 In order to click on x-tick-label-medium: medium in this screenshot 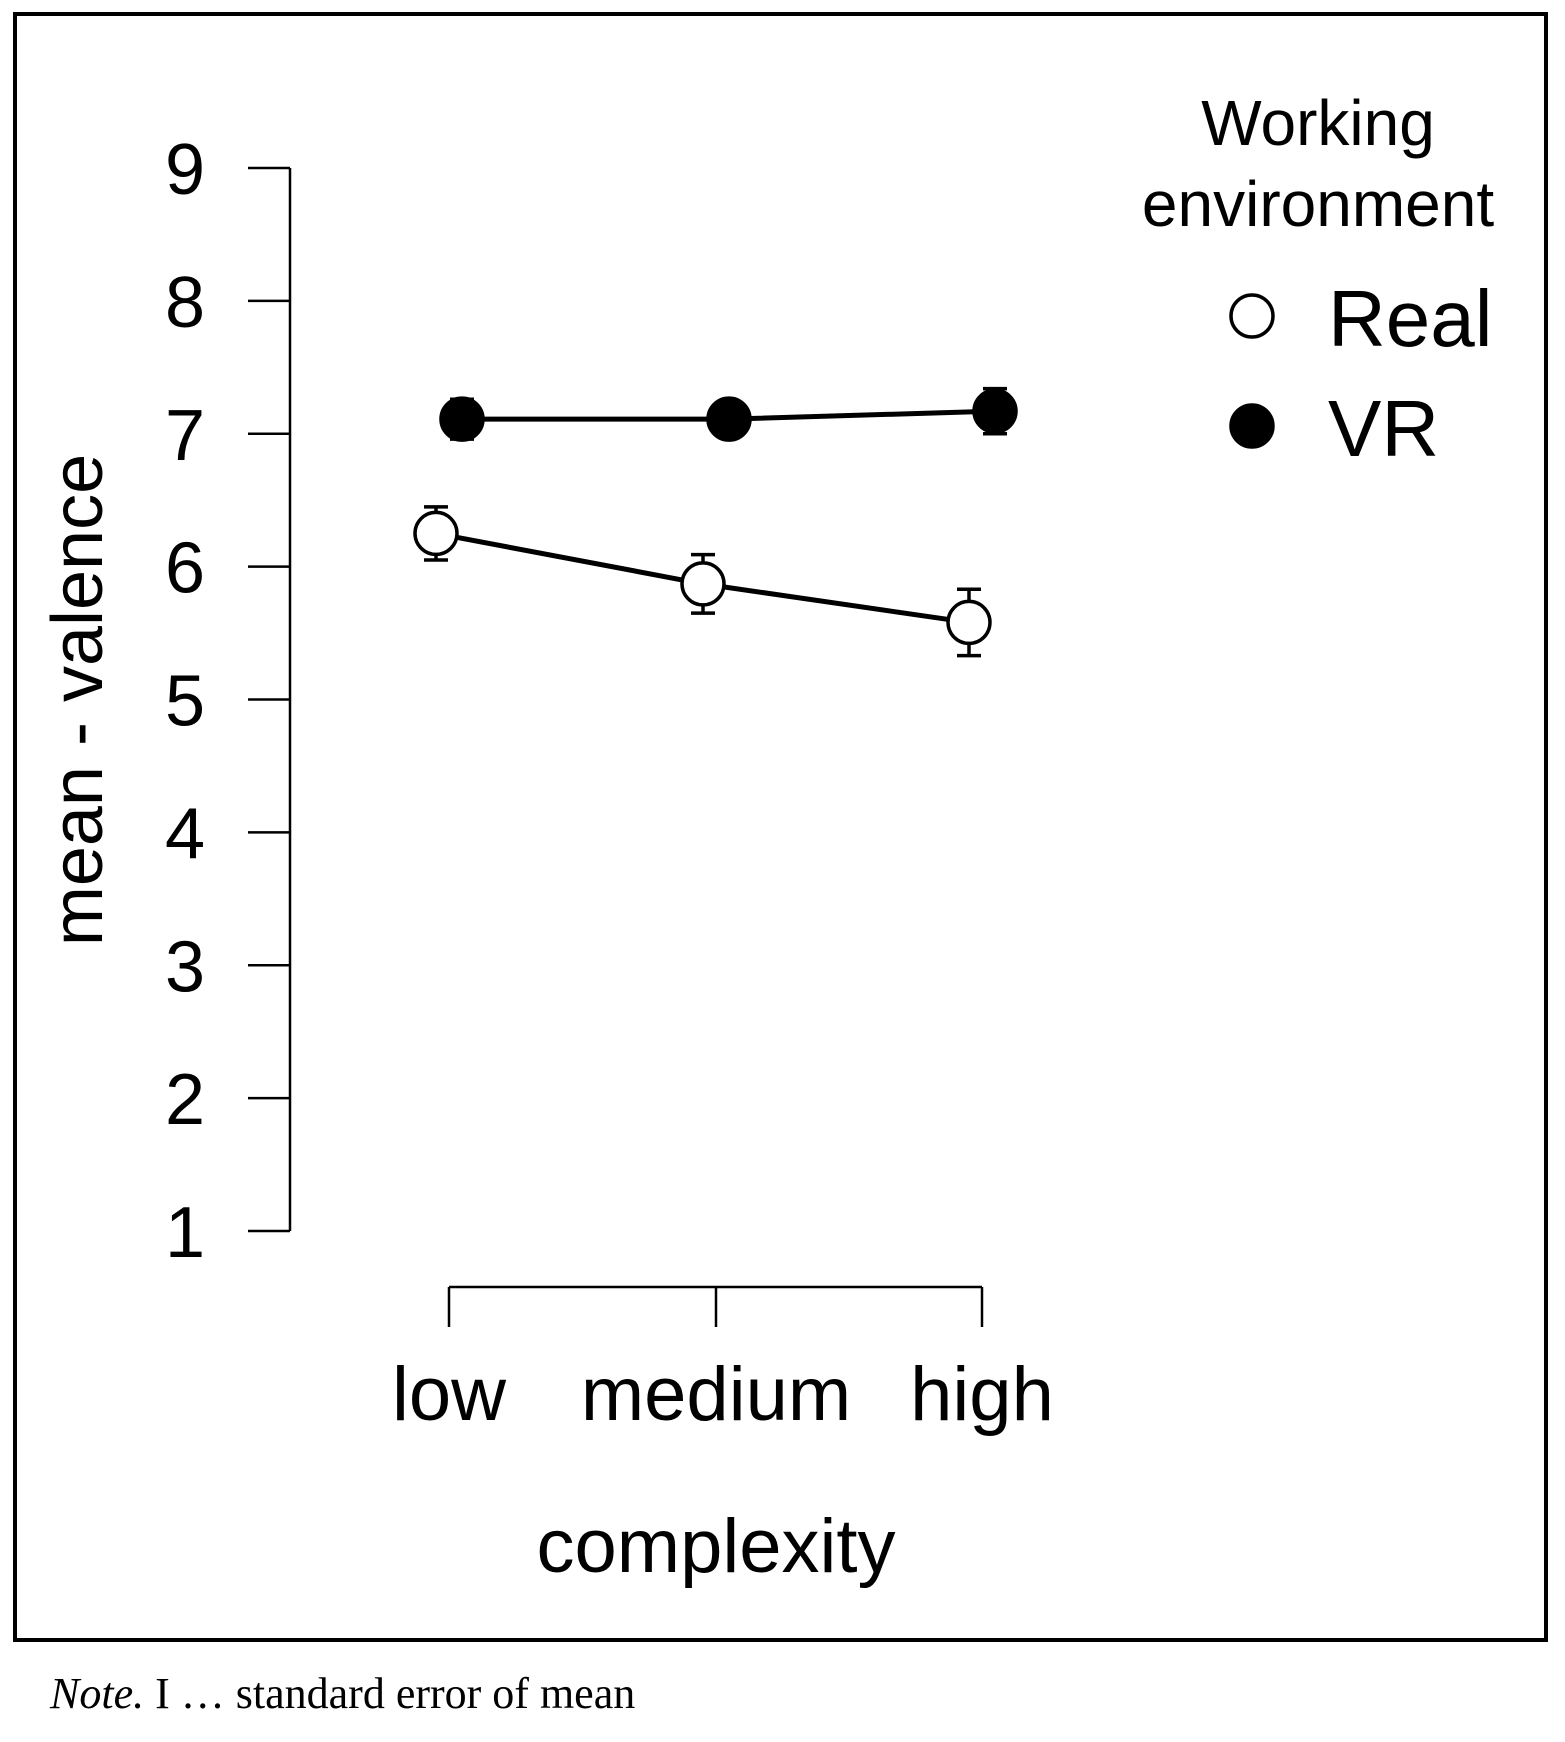, I will do `click(716, 1394)`.